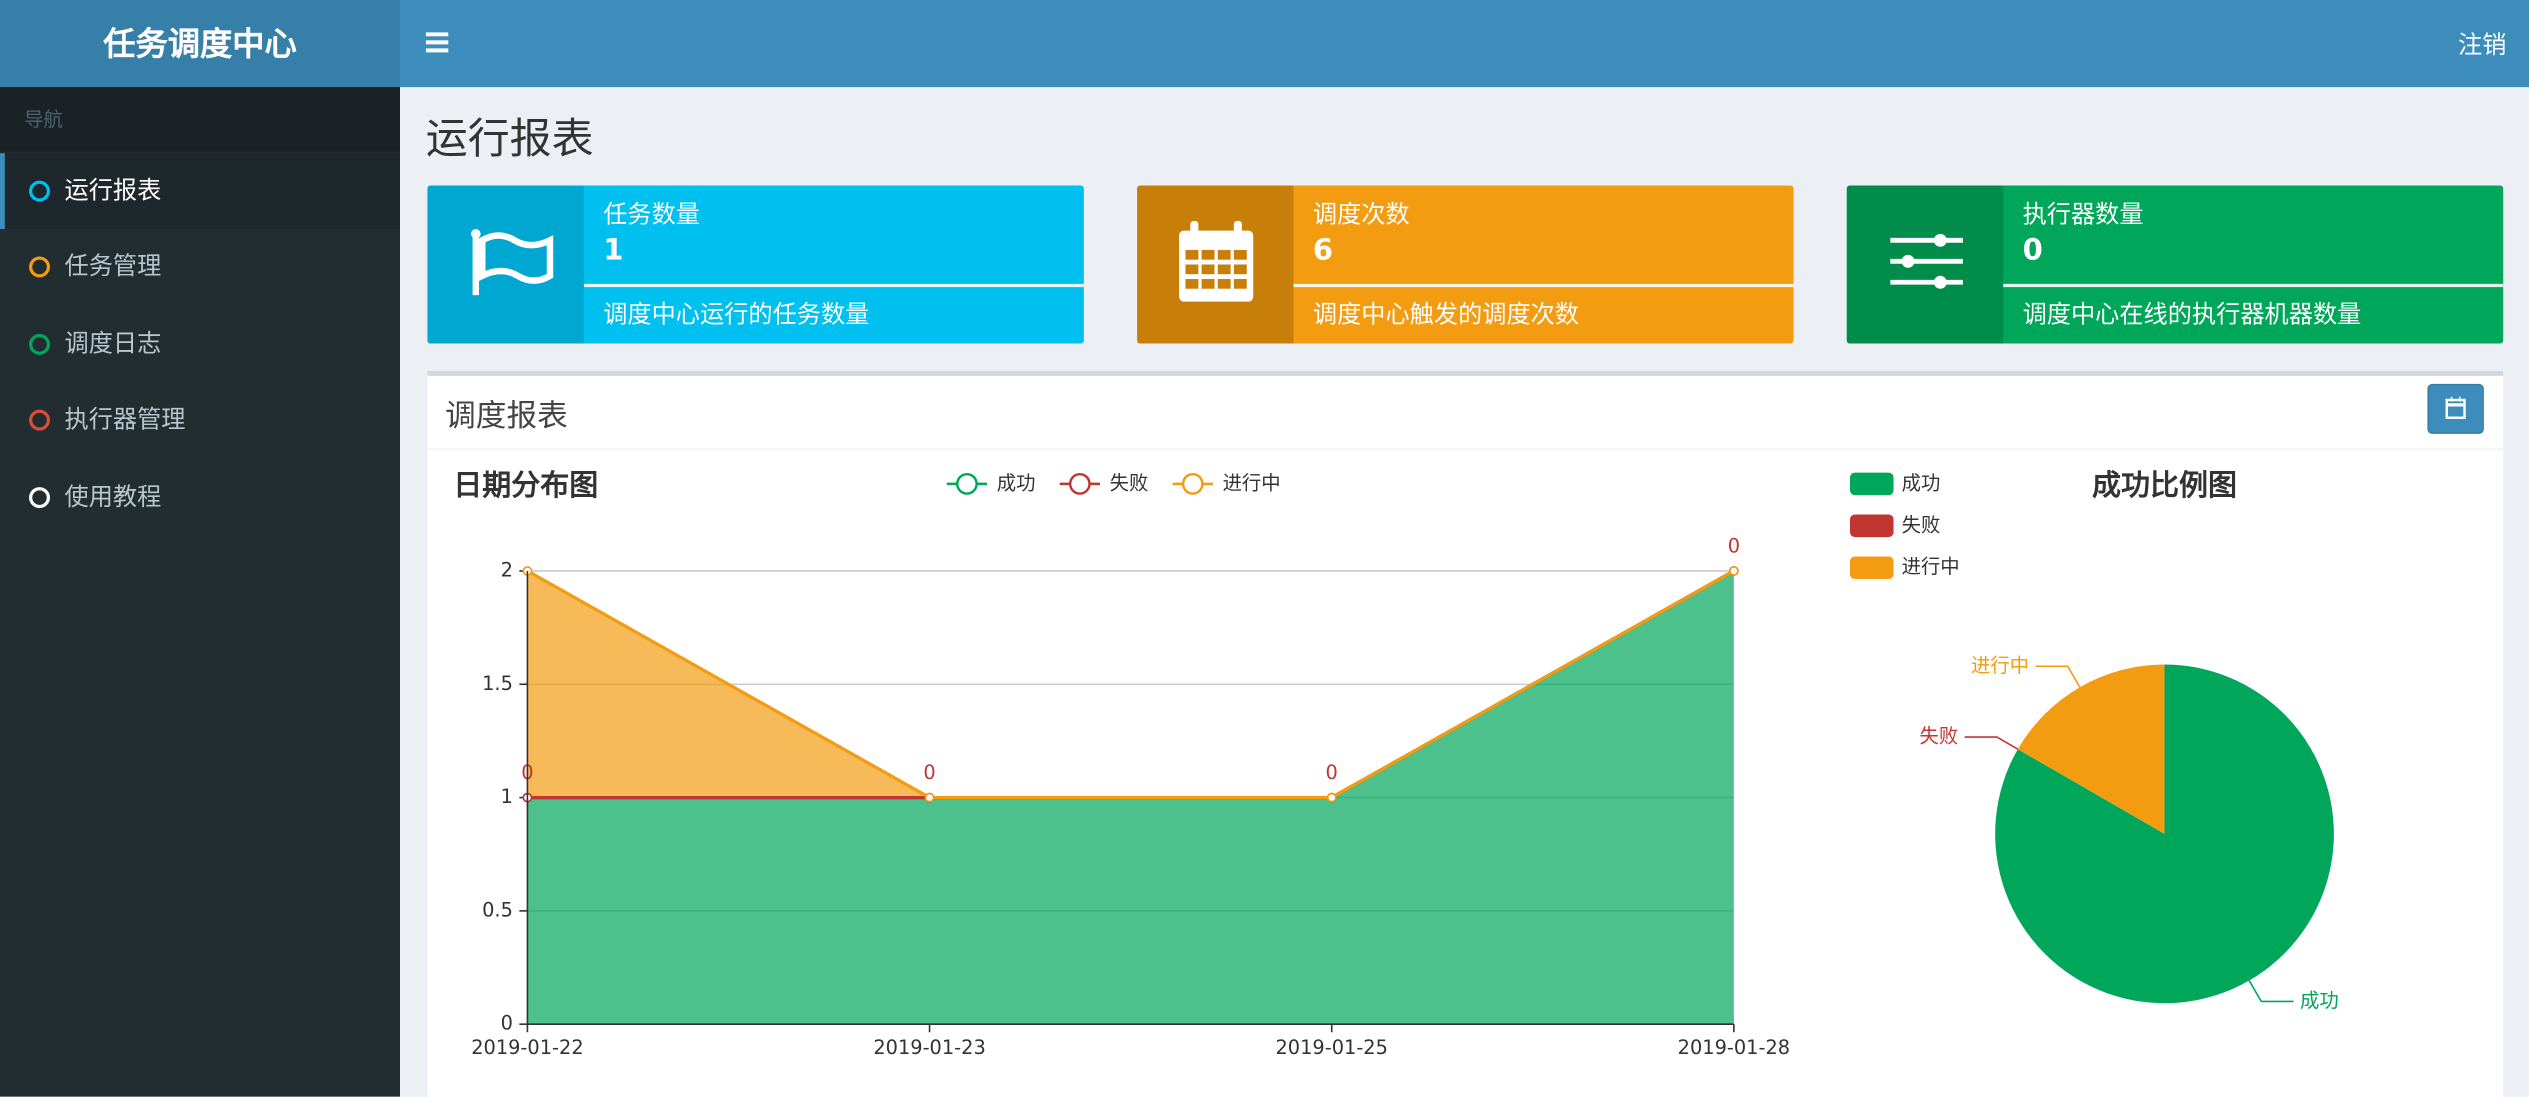 The height and width of the screenshot is (1097, 2529). I want to click on menu-label: 调度日志, so click(113, 344).